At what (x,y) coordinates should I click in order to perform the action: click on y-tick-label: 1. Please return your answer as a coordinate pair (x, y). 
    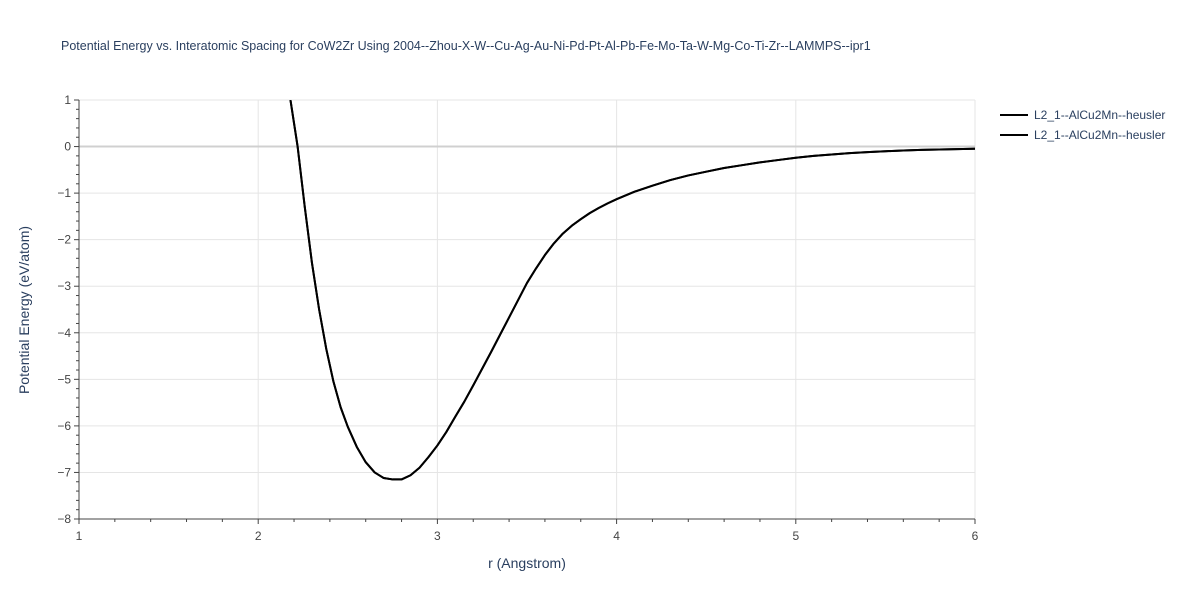
    Looking at the image, I should click on (67, 100).